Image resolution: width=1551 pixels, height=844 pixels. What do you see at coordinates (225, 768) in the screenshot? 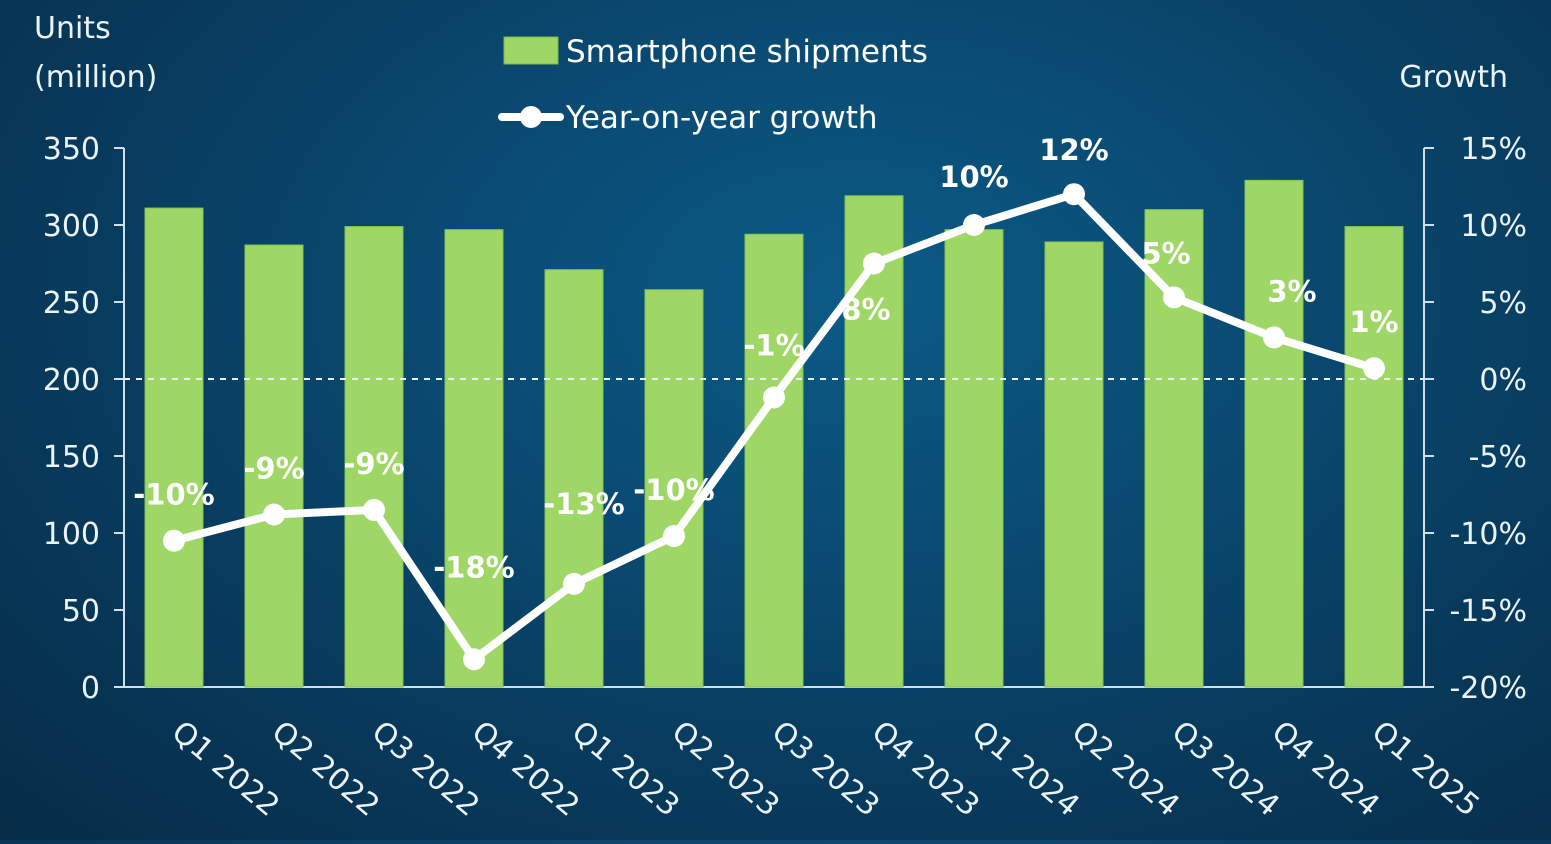
I see `x-axis-category-label: Q1 2022` at bounding box center [225, 768].